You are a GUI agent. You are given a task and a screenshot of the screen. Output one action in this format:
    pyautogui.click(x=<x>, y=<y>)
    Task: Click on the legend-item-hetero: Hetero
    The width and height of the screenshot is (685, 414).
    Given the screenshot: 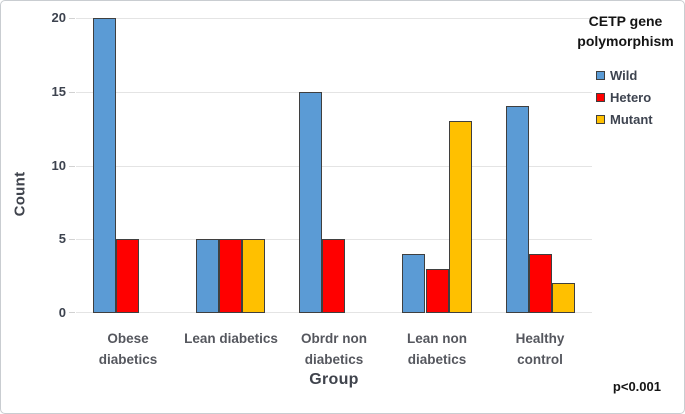 What is the action you would take?
    pyautogui.click(x=640, y=97)
    